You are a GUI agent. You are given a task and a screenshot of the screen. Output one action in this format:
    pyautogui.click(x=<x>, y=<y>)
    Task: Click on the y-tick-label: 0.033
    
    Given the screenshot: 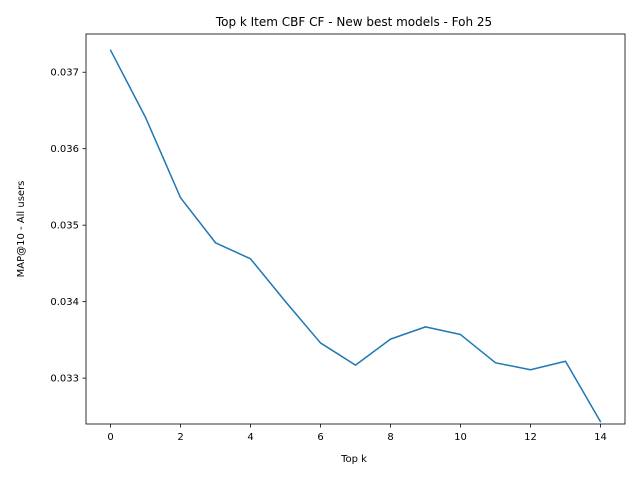 What is the action you would take?
    pyautogui.click(x=64, y=379)
    